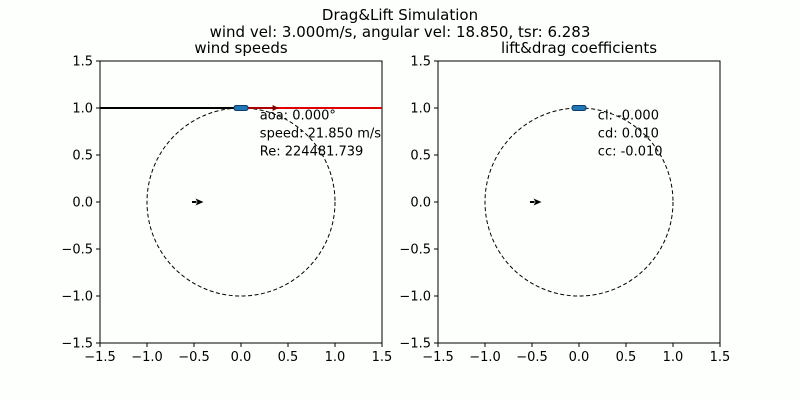  I want to click on annotation-text: cc: -0.010, so click(630, 151).